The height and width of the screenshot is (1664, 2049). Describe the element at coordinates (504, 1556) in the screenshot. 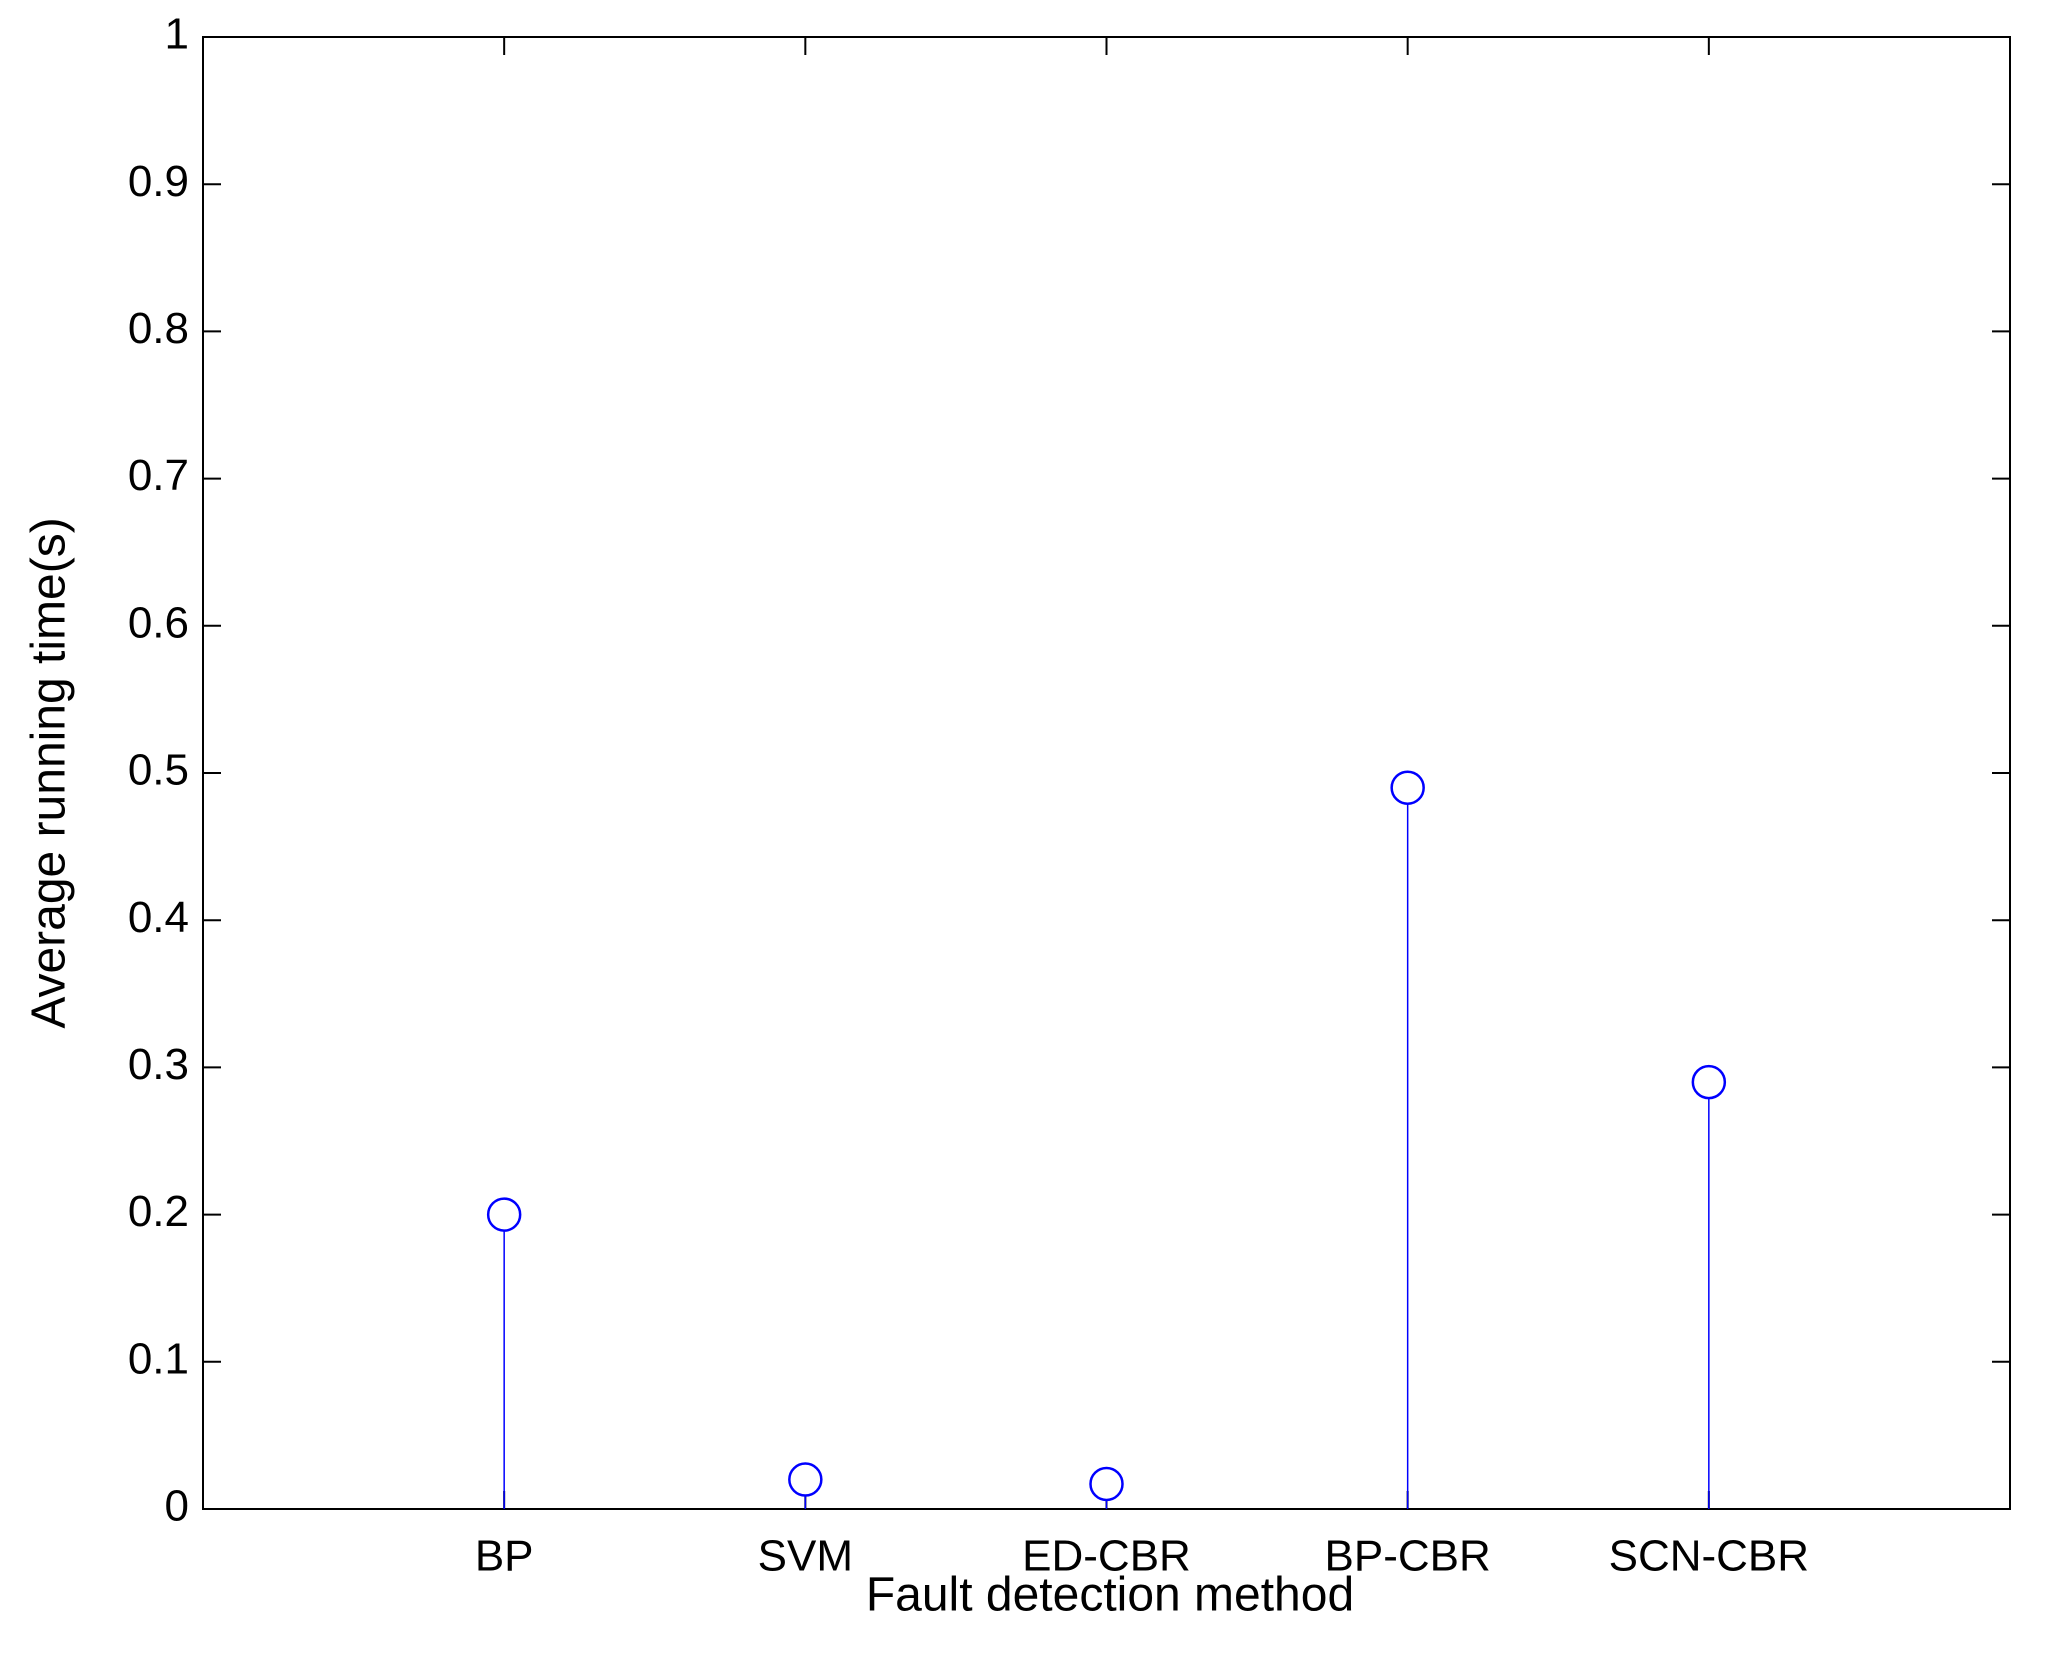

I see `x-tick-label: BP` at that location.